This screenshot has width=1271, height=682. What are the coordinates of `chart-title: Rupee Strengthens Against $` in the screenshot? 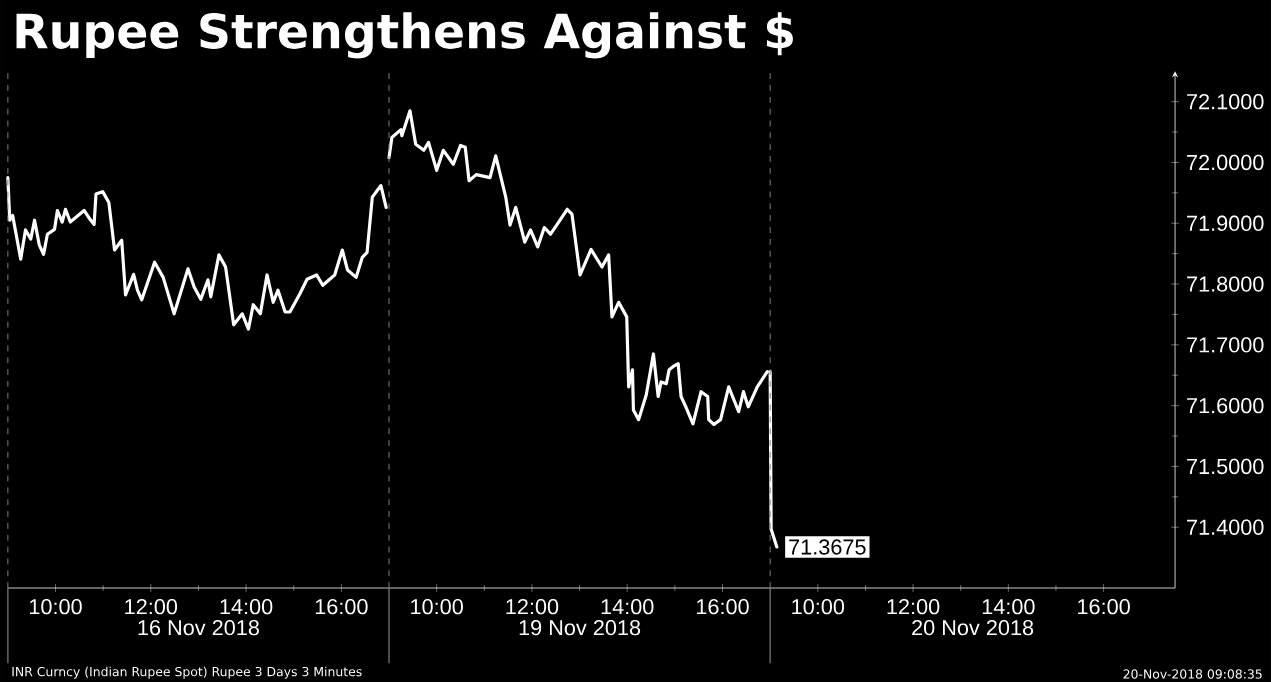 It's located at (404, 35).